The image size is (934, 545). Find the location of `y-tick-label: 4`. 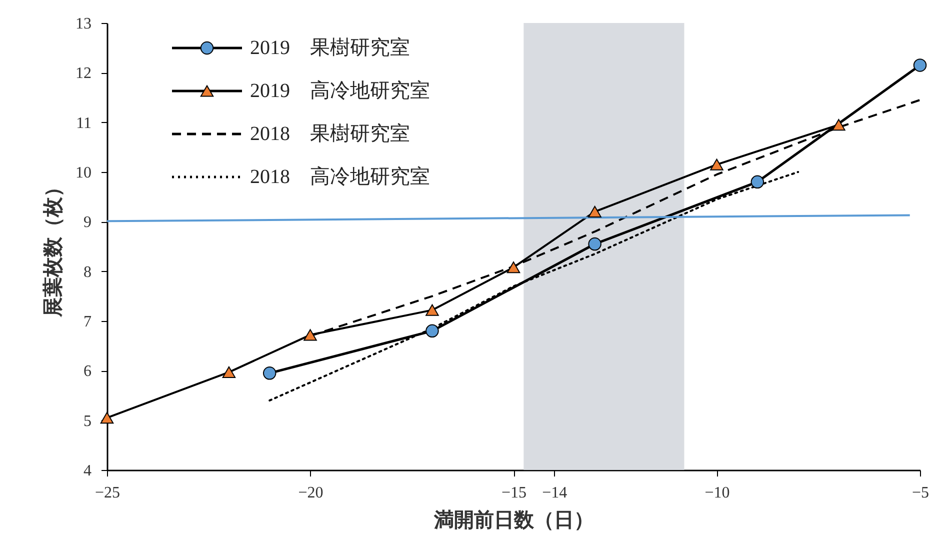

y-tick-label: 4 is located at coordinates (88, 471).